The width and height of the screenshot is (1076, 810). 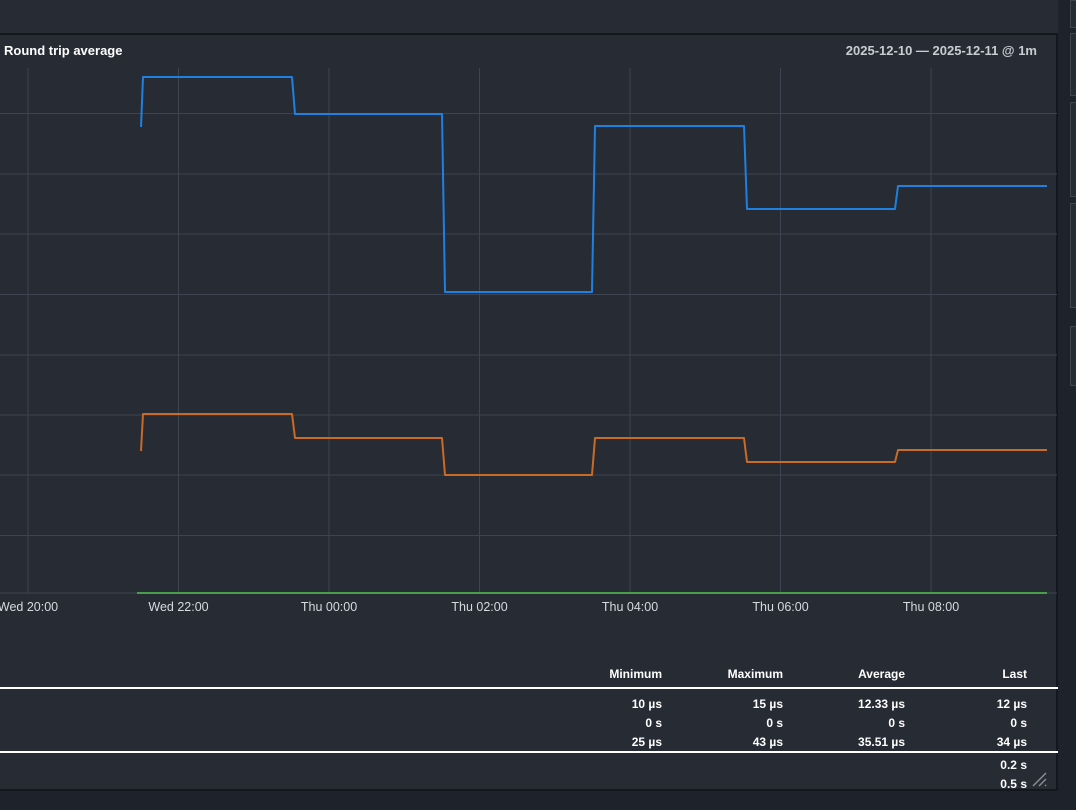 What do you see at coordinates (1013, 783) in the screenshot?
I see `cell-last: 0.5 s` at bounding box center [1013, 783].